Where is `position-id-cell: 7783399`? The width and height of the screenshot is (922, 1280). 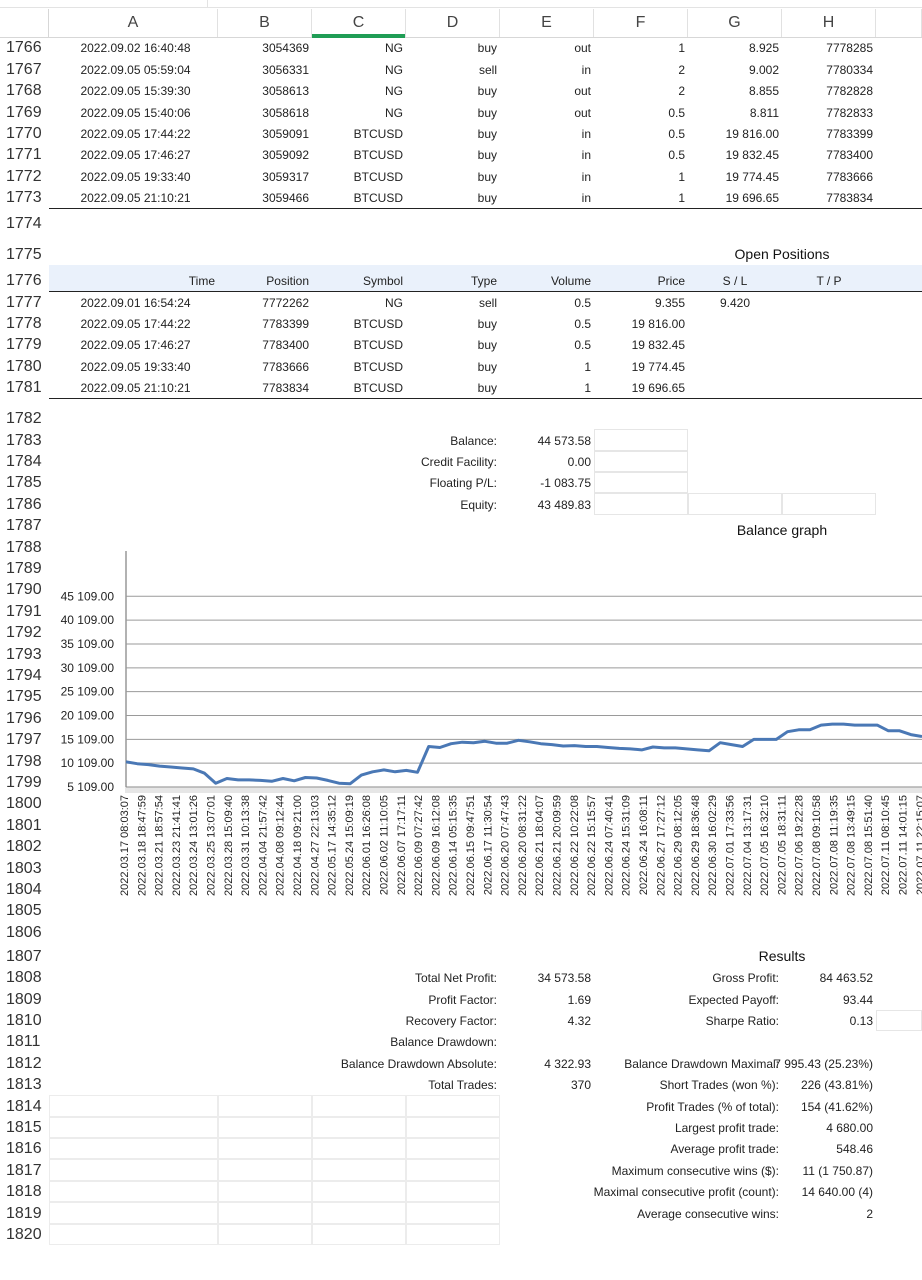
position-id-cell: 7783399 is located at coordinates (285, 323).